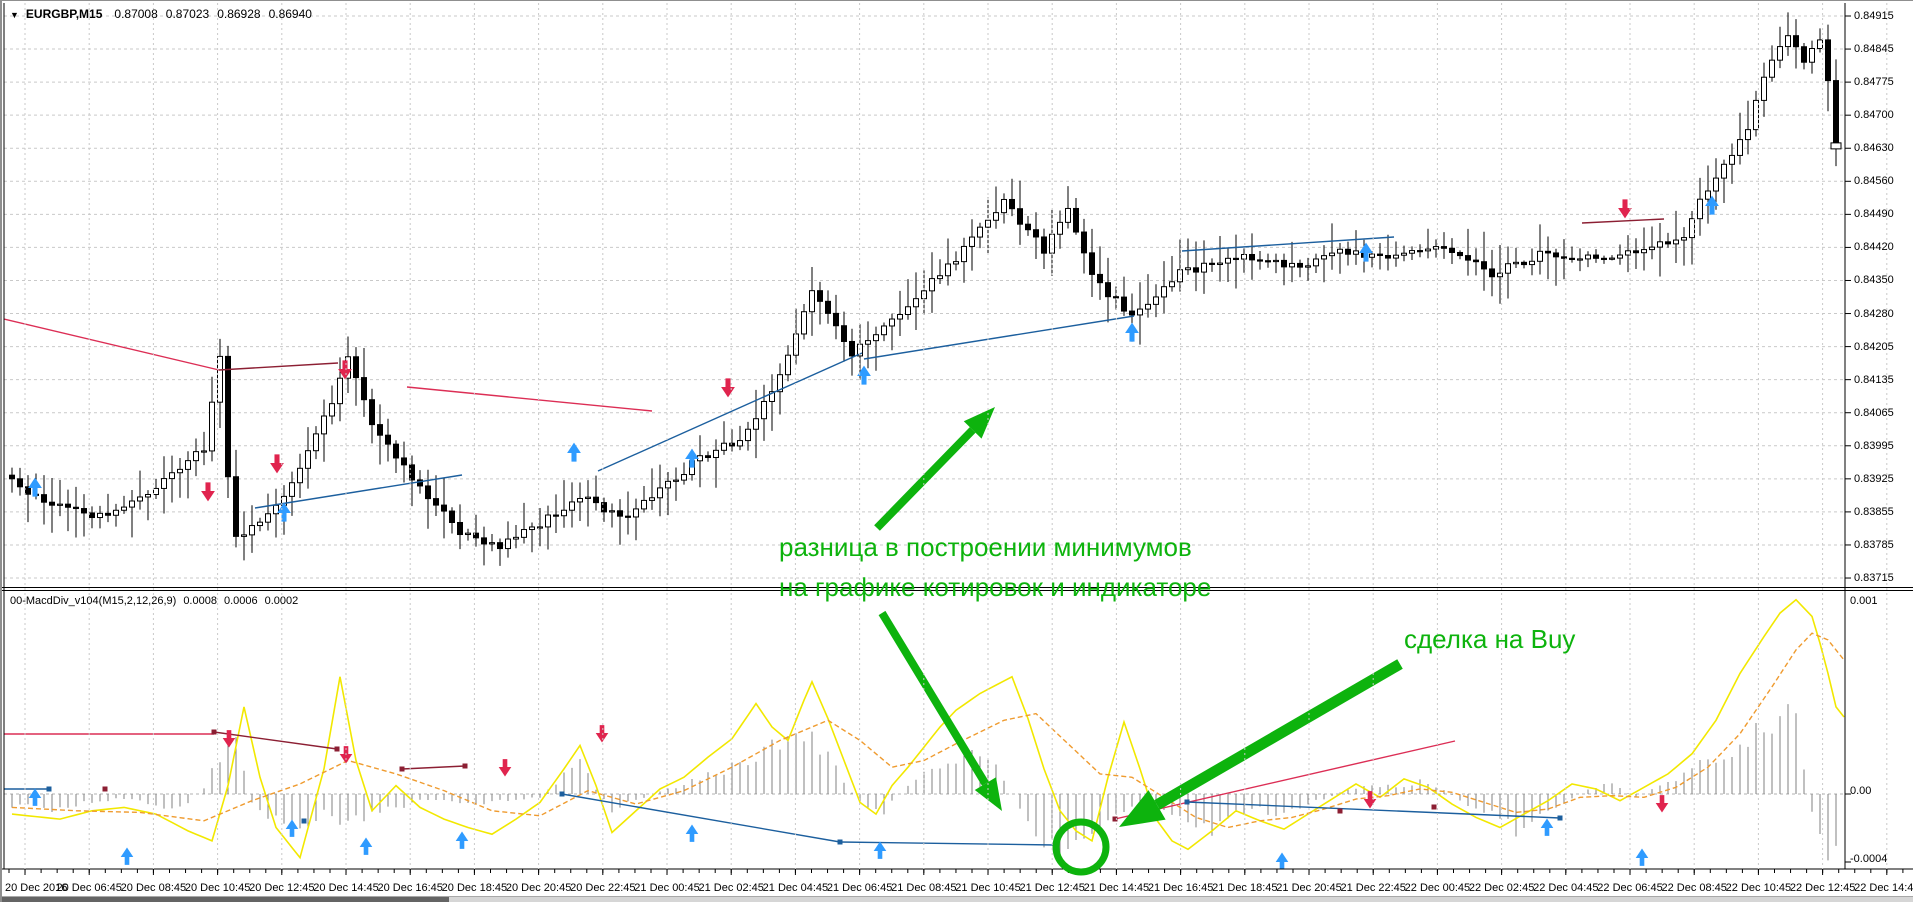  What do you see at coordinates (281, 601) in the screenshot?
I see `indicator-value-3: 0.0002` at bounding box center [281, 601].